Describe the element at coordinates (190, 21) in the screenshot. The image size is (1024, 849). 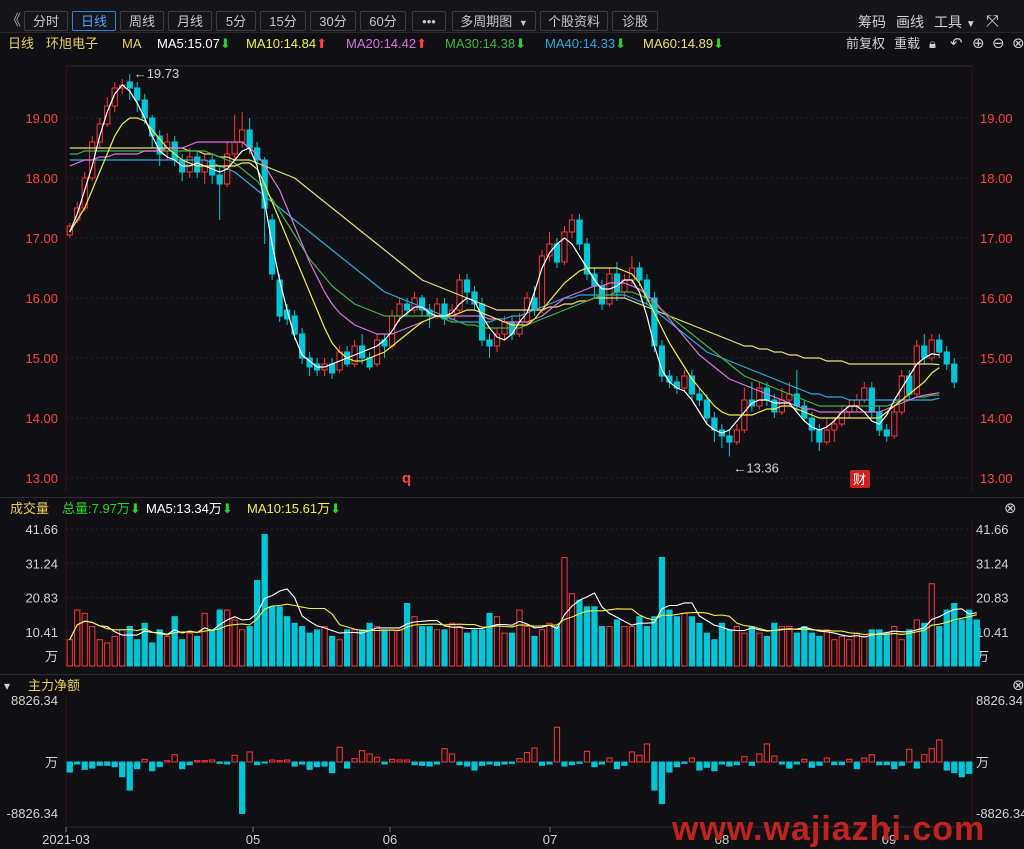
I see `tab-monthly: 月线` at that location.